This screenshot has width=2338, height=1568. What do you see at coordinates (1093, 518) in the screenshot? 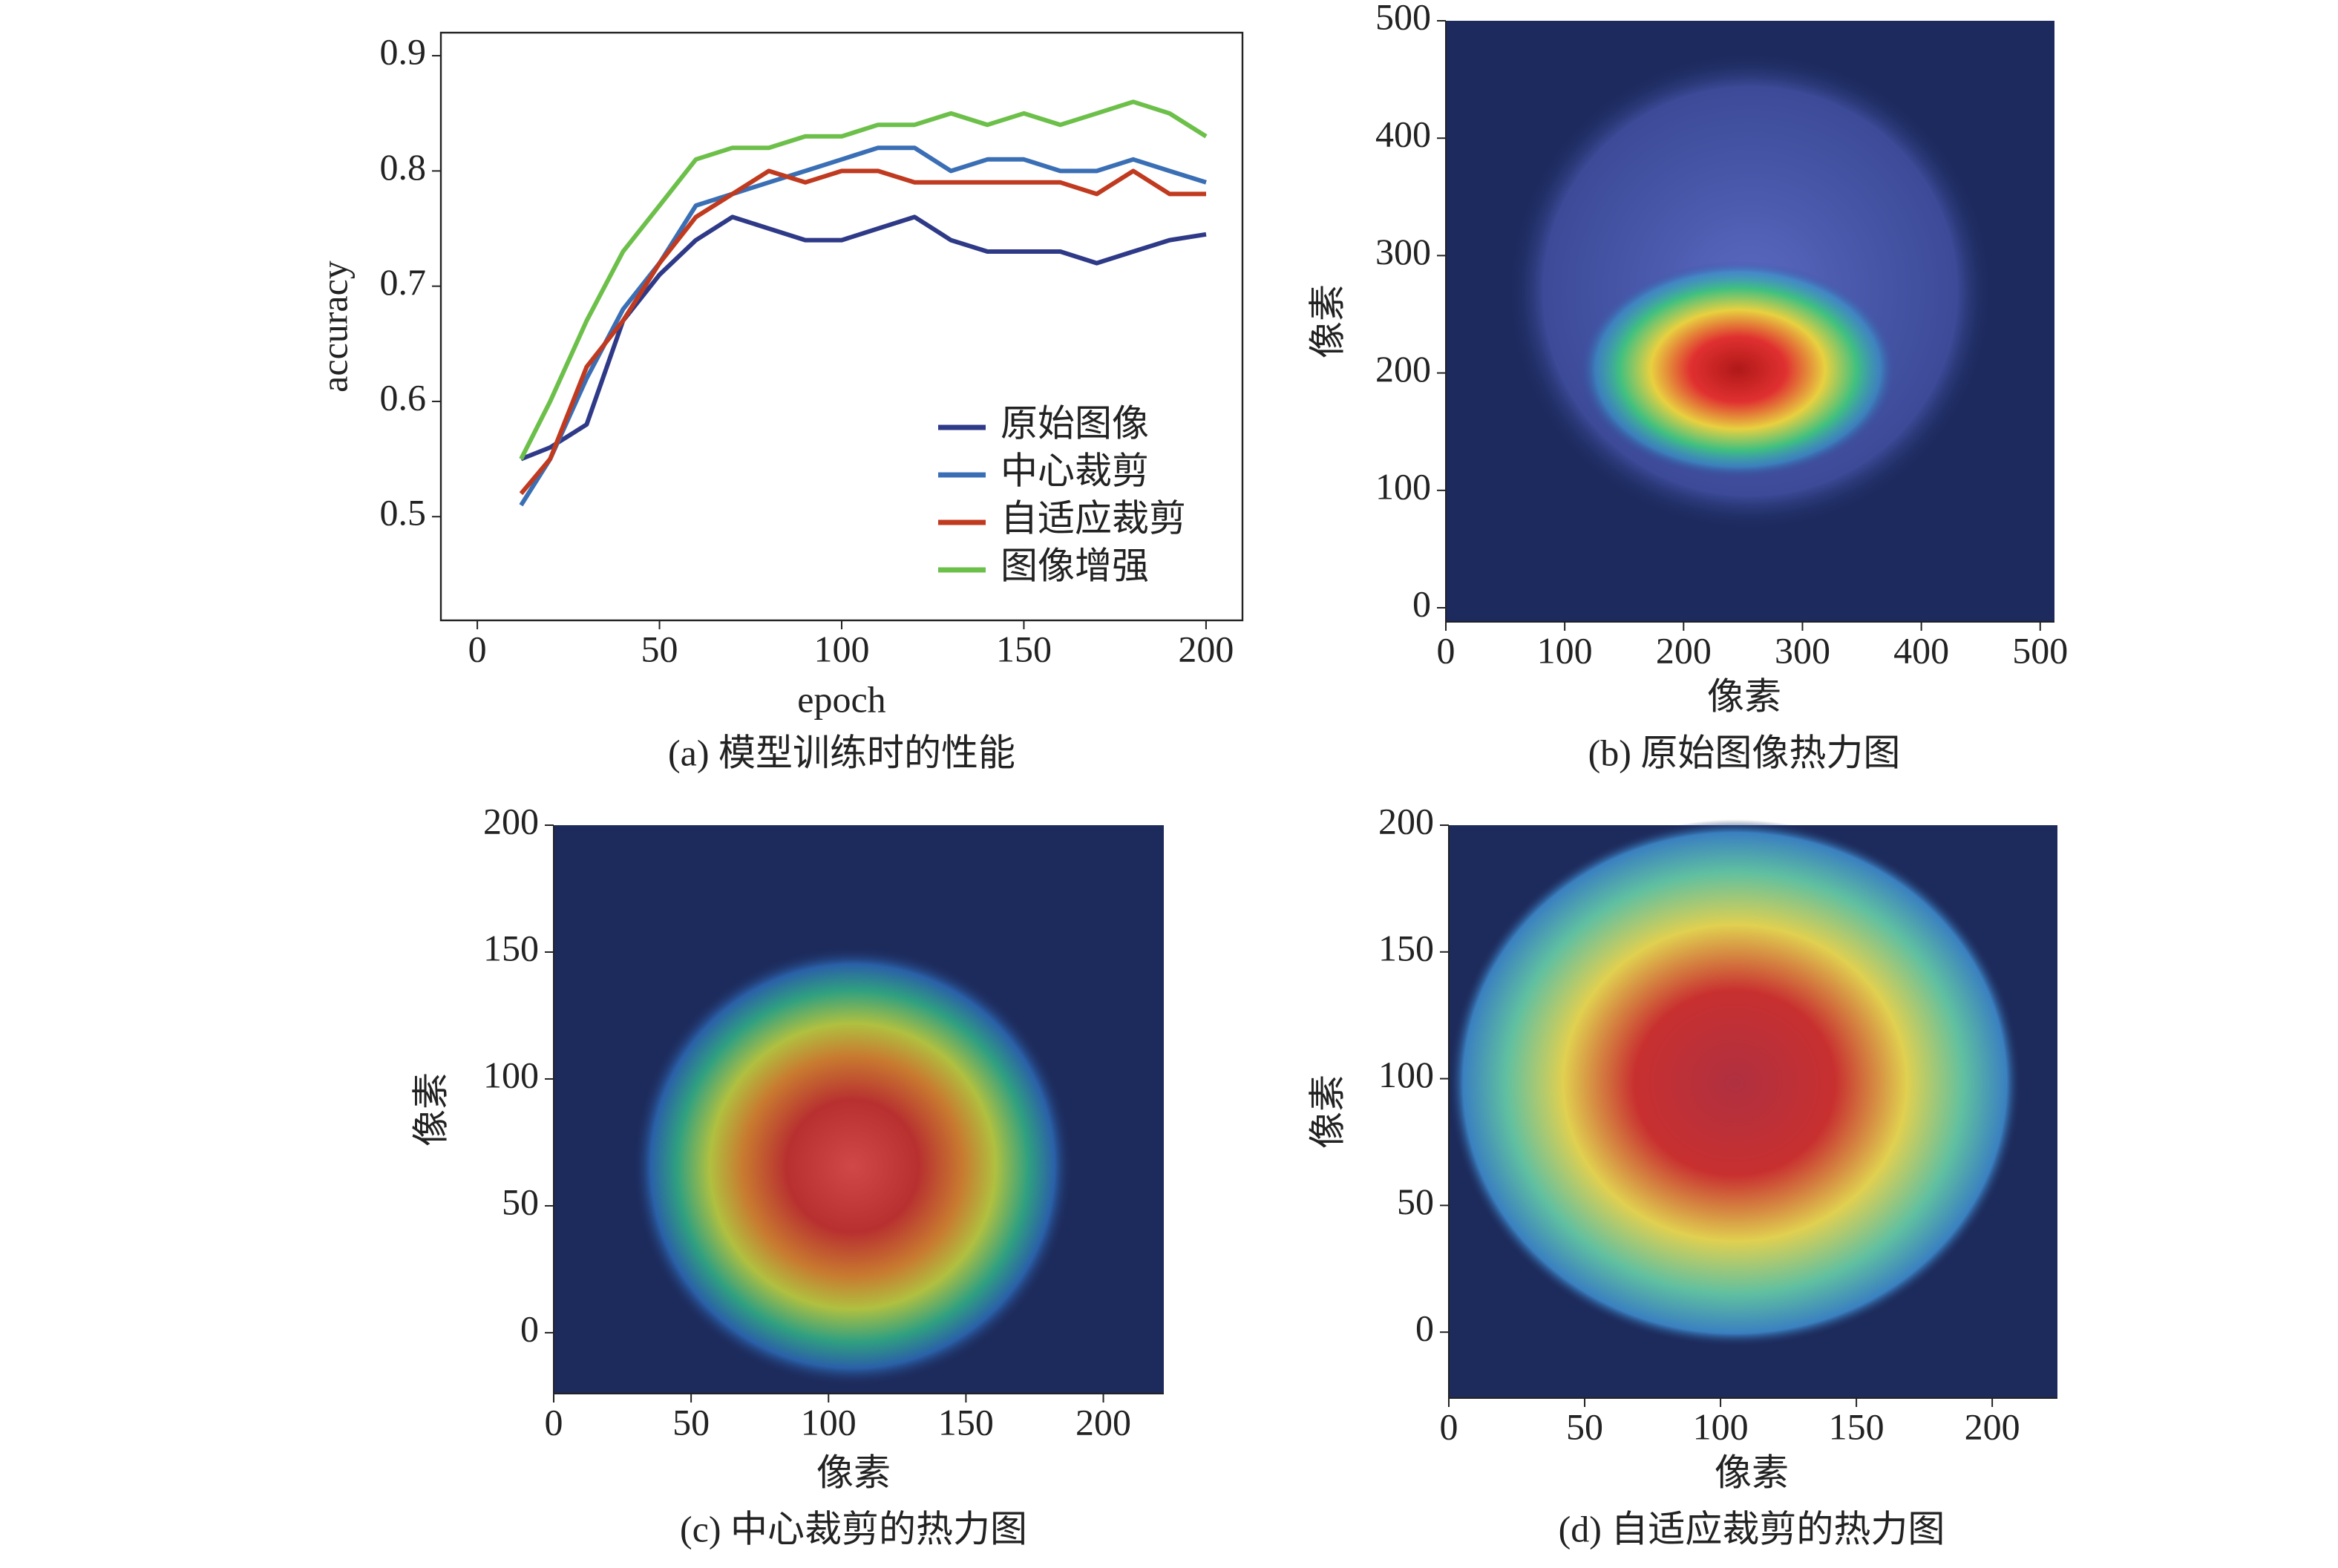
I see `legend-label: 自适应裁剪` at bounding box center [1093, 518].